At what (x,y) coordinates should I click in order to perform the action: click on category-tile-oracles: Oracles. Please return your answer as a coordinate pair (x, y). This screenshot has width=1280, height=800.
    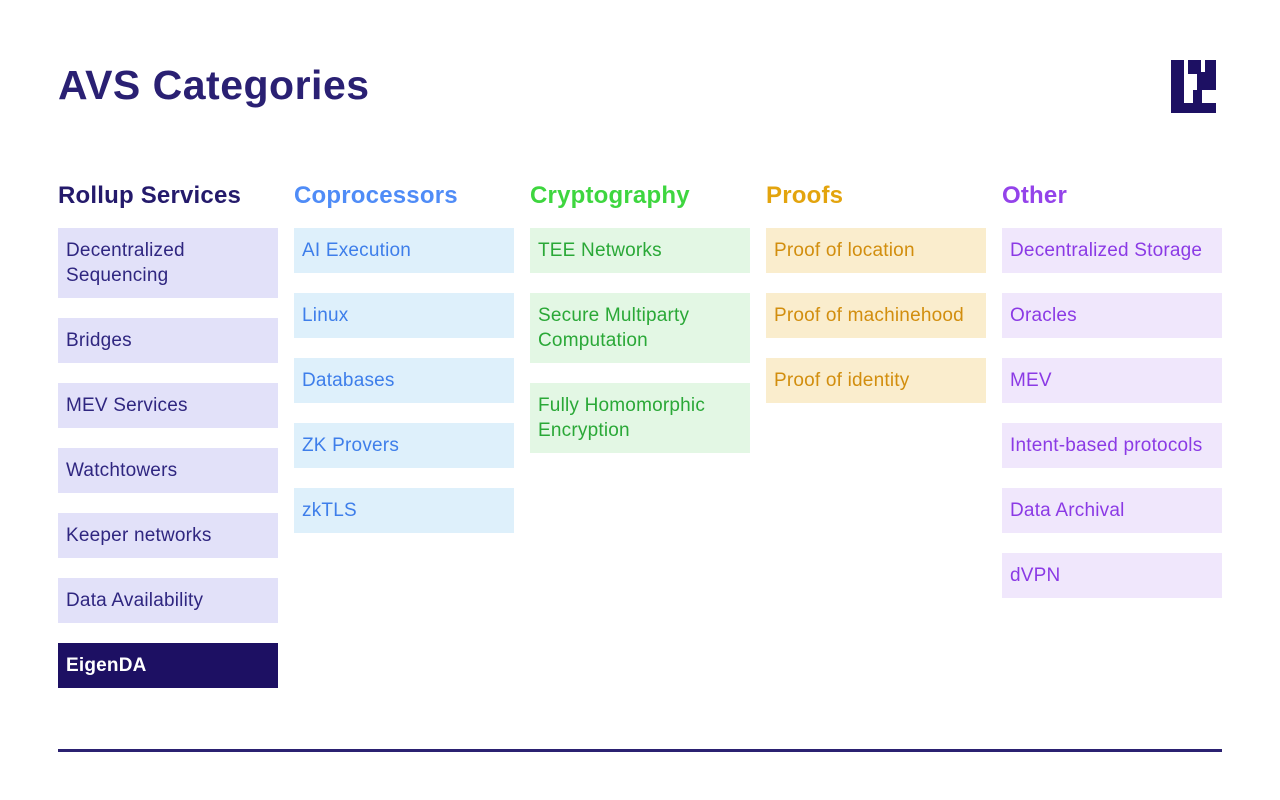
    Looking at the image, I should click on (1112, 315).